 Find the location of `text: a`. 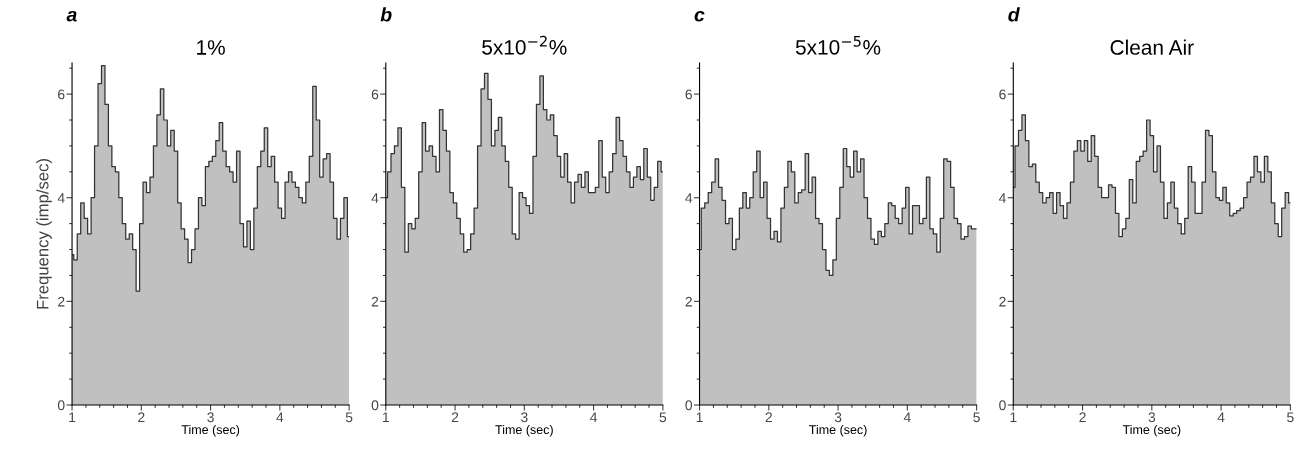

text: a is located at coordinates (71, 16).